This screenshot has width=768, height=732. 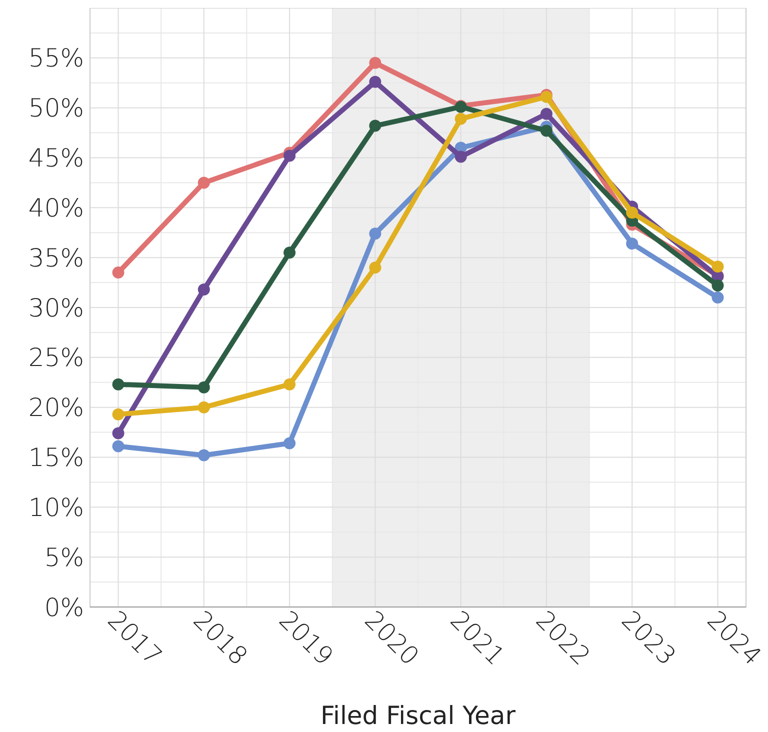 I want to click on y-tick-label: 50%, so click(x=56, y=108).